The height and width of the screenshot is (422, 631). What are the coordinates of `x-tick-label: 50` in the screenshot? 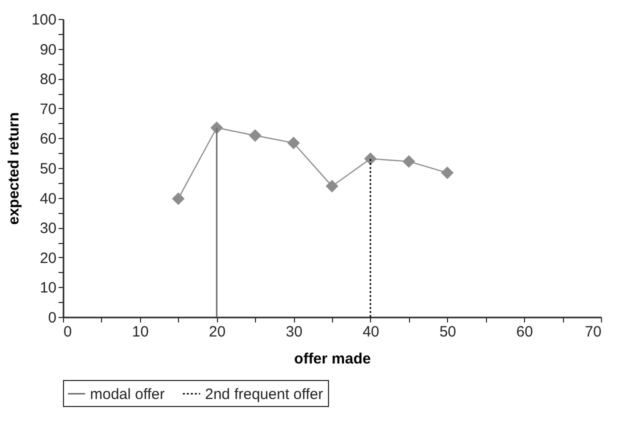 It's located at (447, 332).